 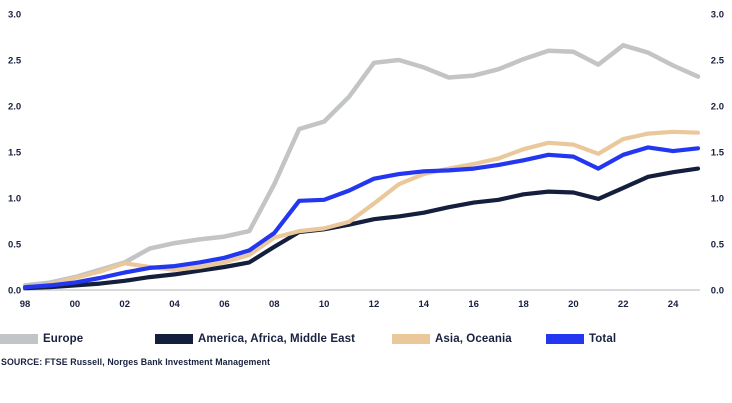 What do you see at coordinates (19, 339) in the screenshot?
I see `europe-swatch` at bounding box center [19, 339].